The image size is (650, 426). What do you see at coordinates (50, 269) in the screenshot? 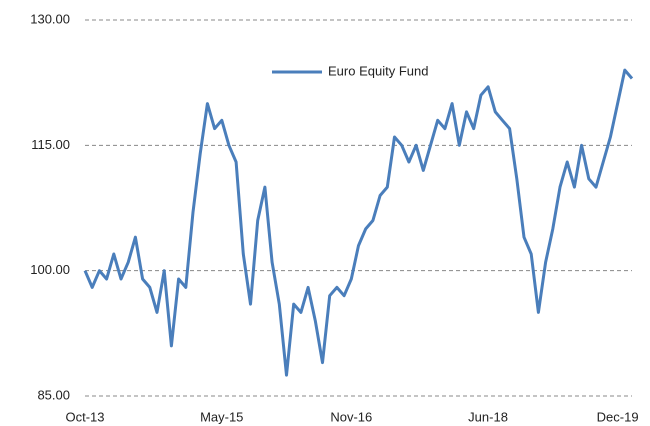
I see `y-tick-label: 100.00` at bounding box center [50, 269].